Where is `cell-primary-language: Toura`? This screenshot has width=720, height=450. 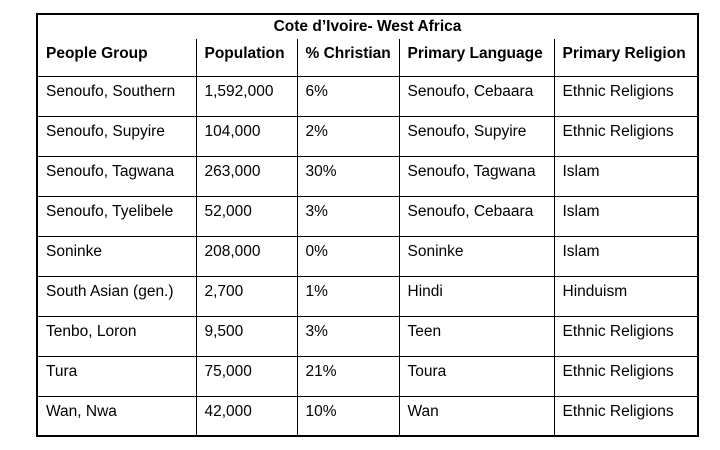
cell-primary-language: Toura is located at coordinates (476, 376).